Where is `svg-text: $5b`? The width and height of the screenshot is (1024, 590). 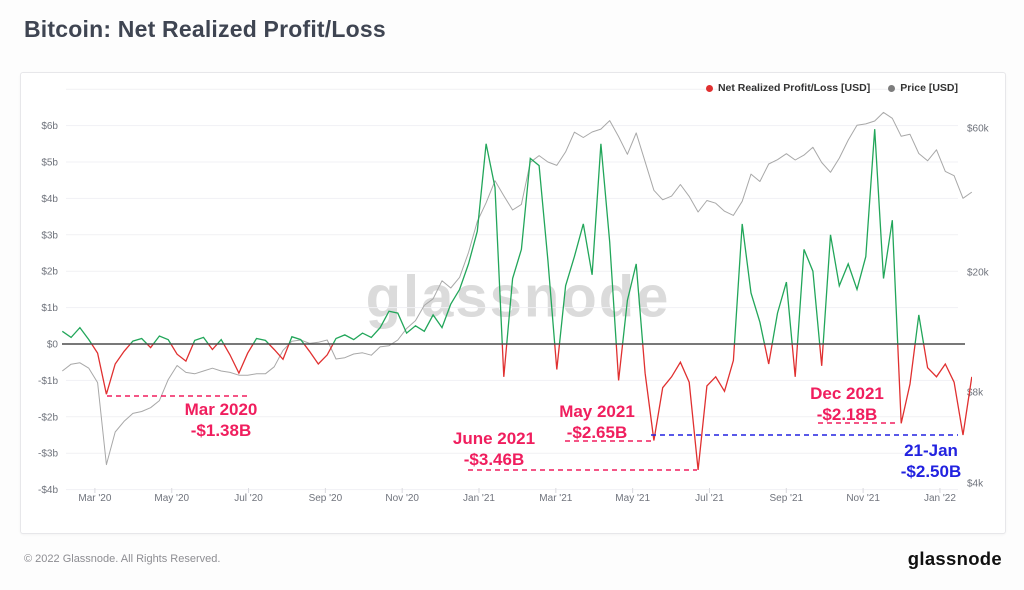 svg-text: $5b is located at coordinates (49, 163).